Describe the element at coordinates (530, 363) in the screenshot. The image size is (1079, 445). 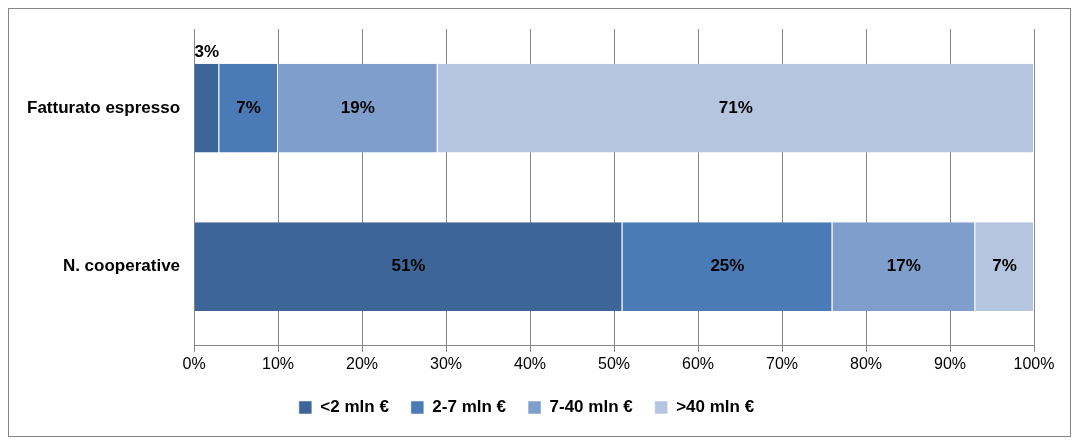
I see `x-tick-label: 40%` at that location.